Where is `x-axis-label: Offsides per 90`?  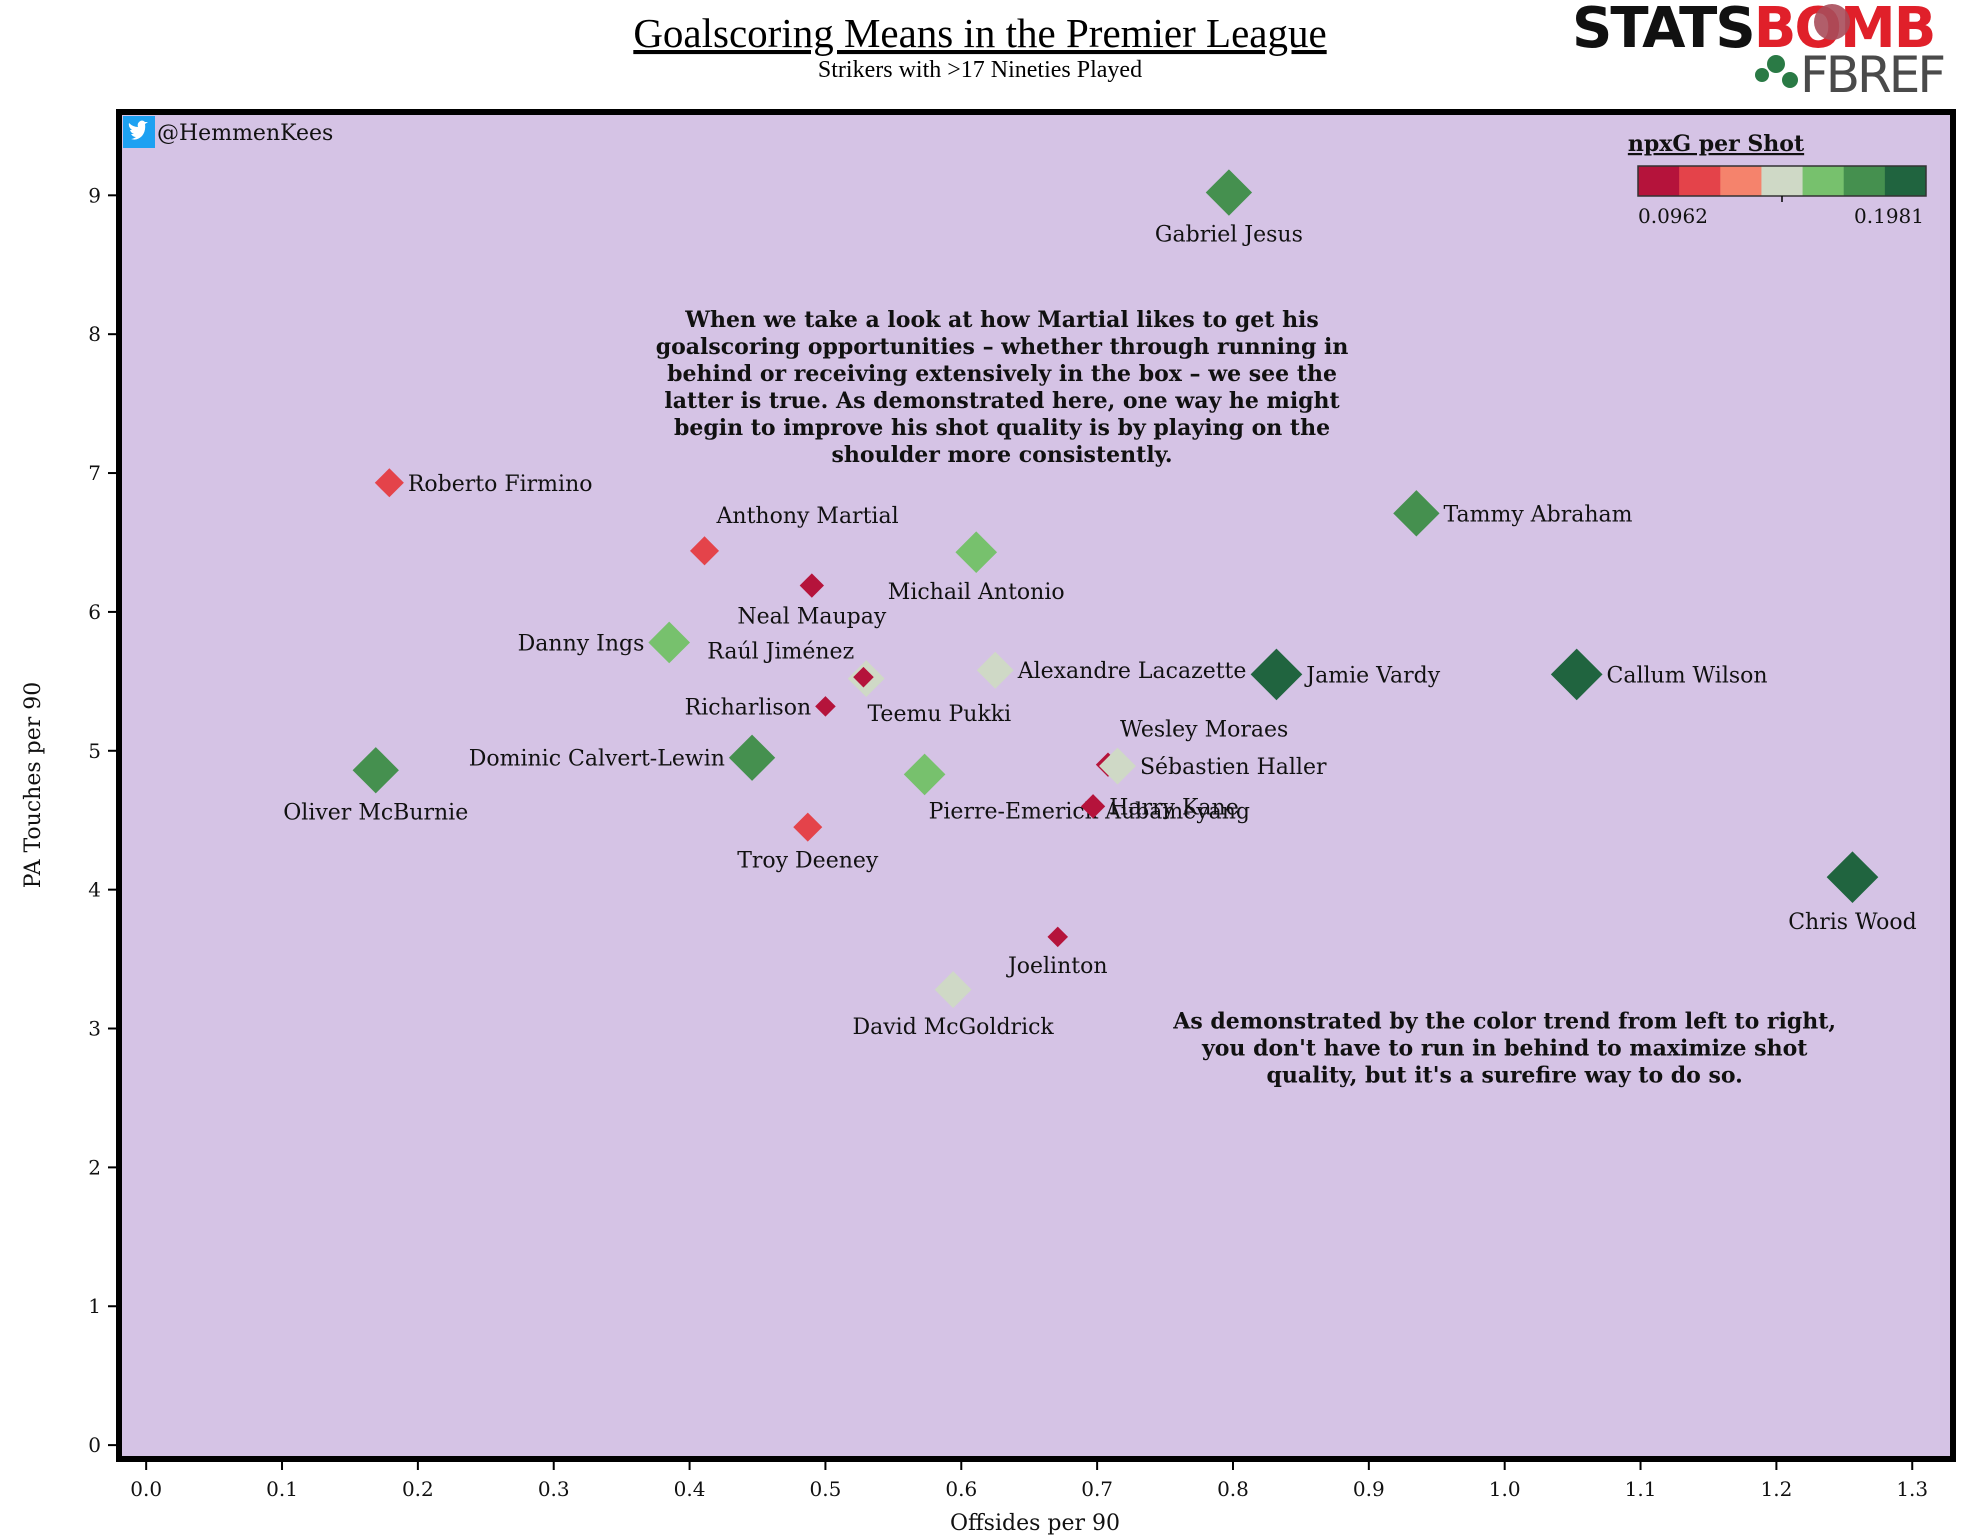
x-axis-label: Offsides per 90 is located at coordinates (1035, 1523).